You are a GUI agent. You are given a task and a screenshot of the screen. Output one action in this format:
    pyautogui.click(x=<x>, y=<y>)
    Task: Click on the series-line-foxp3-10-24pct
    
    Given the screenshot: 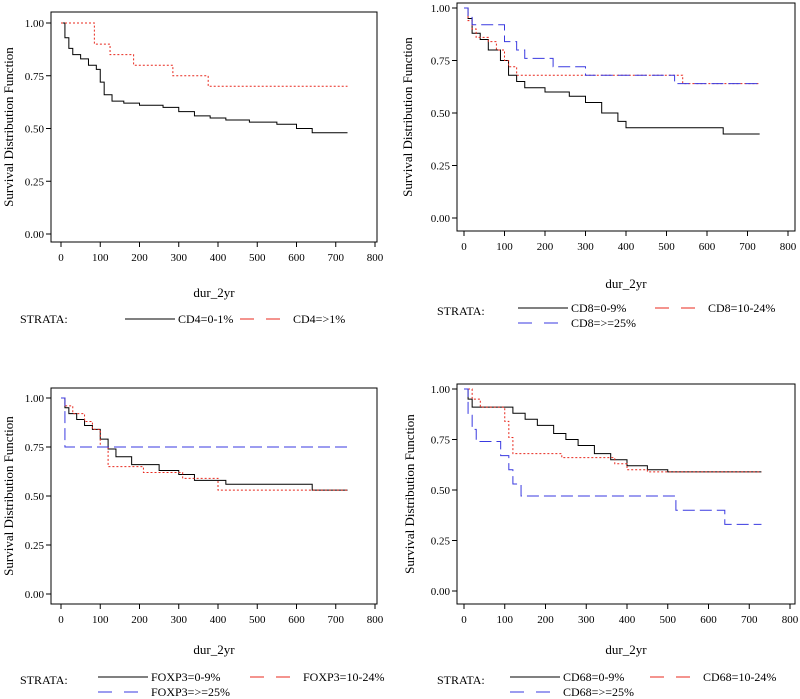 What is the action you would take?
    pyautogui.click(x=204, y=444)
    